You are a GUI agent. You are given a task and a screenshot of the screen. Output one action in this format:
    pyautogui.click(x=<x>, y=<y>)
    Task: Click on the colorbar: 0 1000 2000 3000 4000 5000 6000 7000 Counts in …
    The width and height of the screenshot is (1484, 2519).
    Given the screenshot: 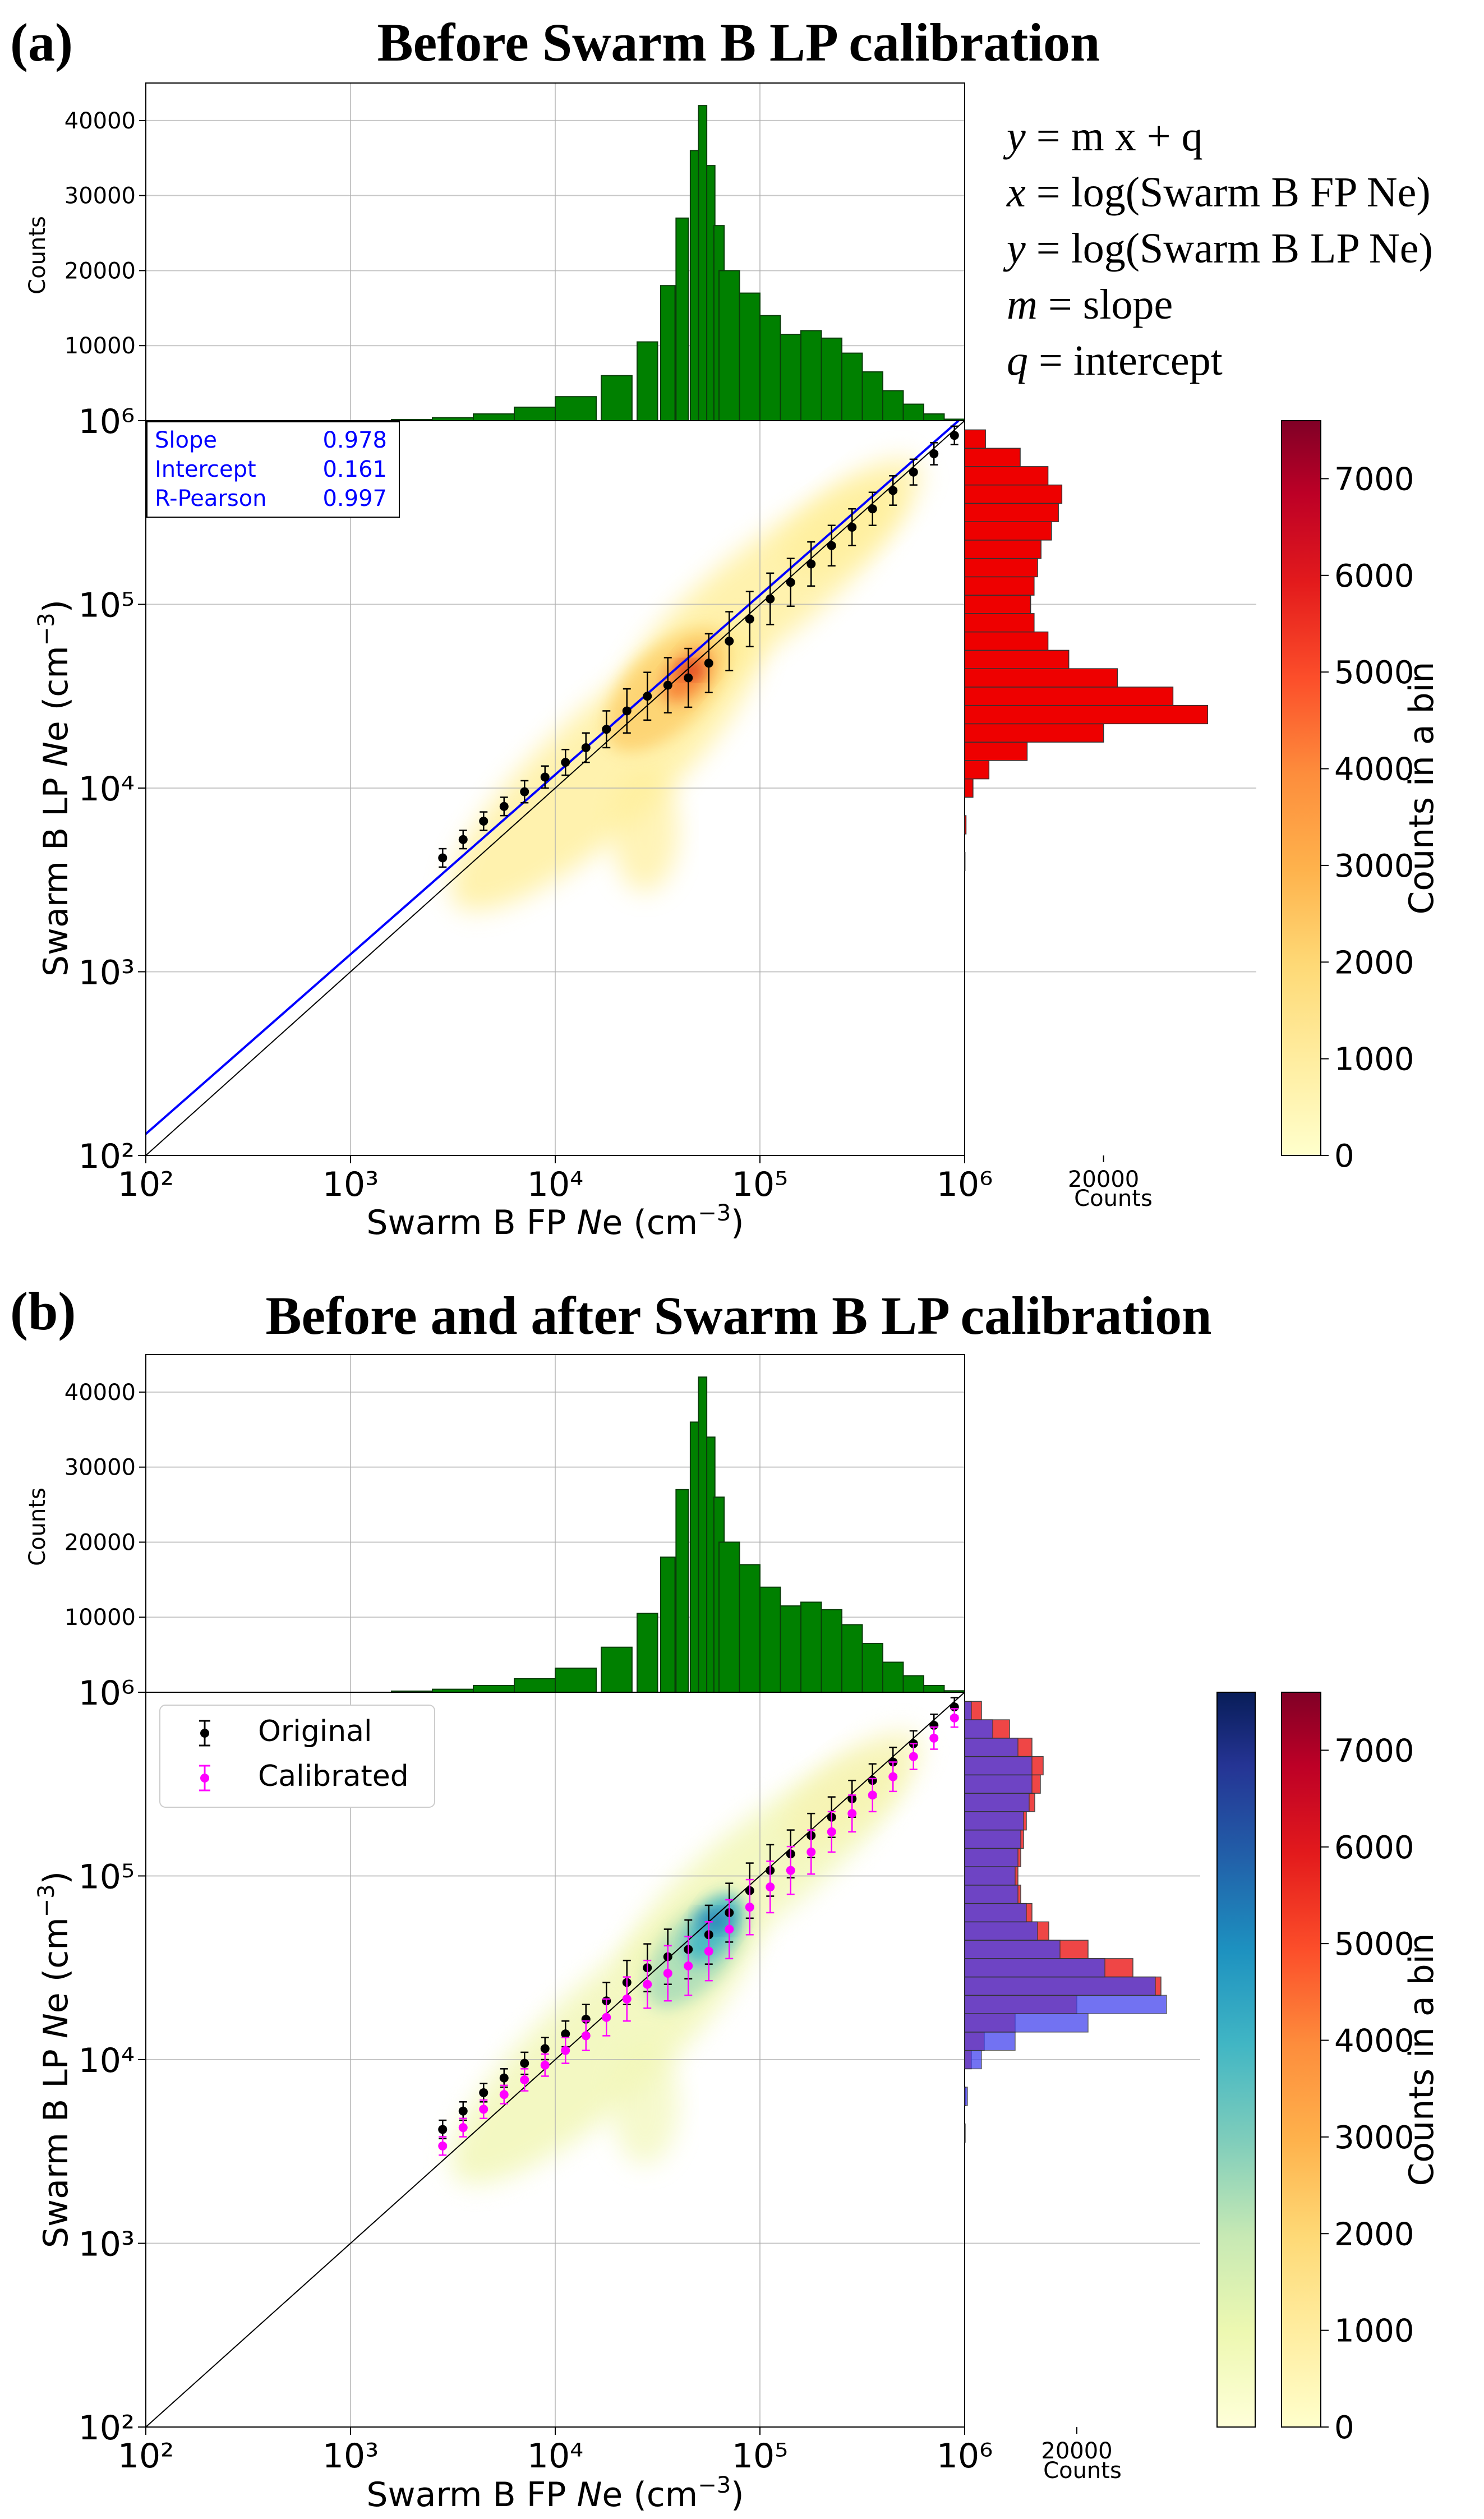 What is the action you would take?
    pyautogui.click(x=1361, y=797)
    